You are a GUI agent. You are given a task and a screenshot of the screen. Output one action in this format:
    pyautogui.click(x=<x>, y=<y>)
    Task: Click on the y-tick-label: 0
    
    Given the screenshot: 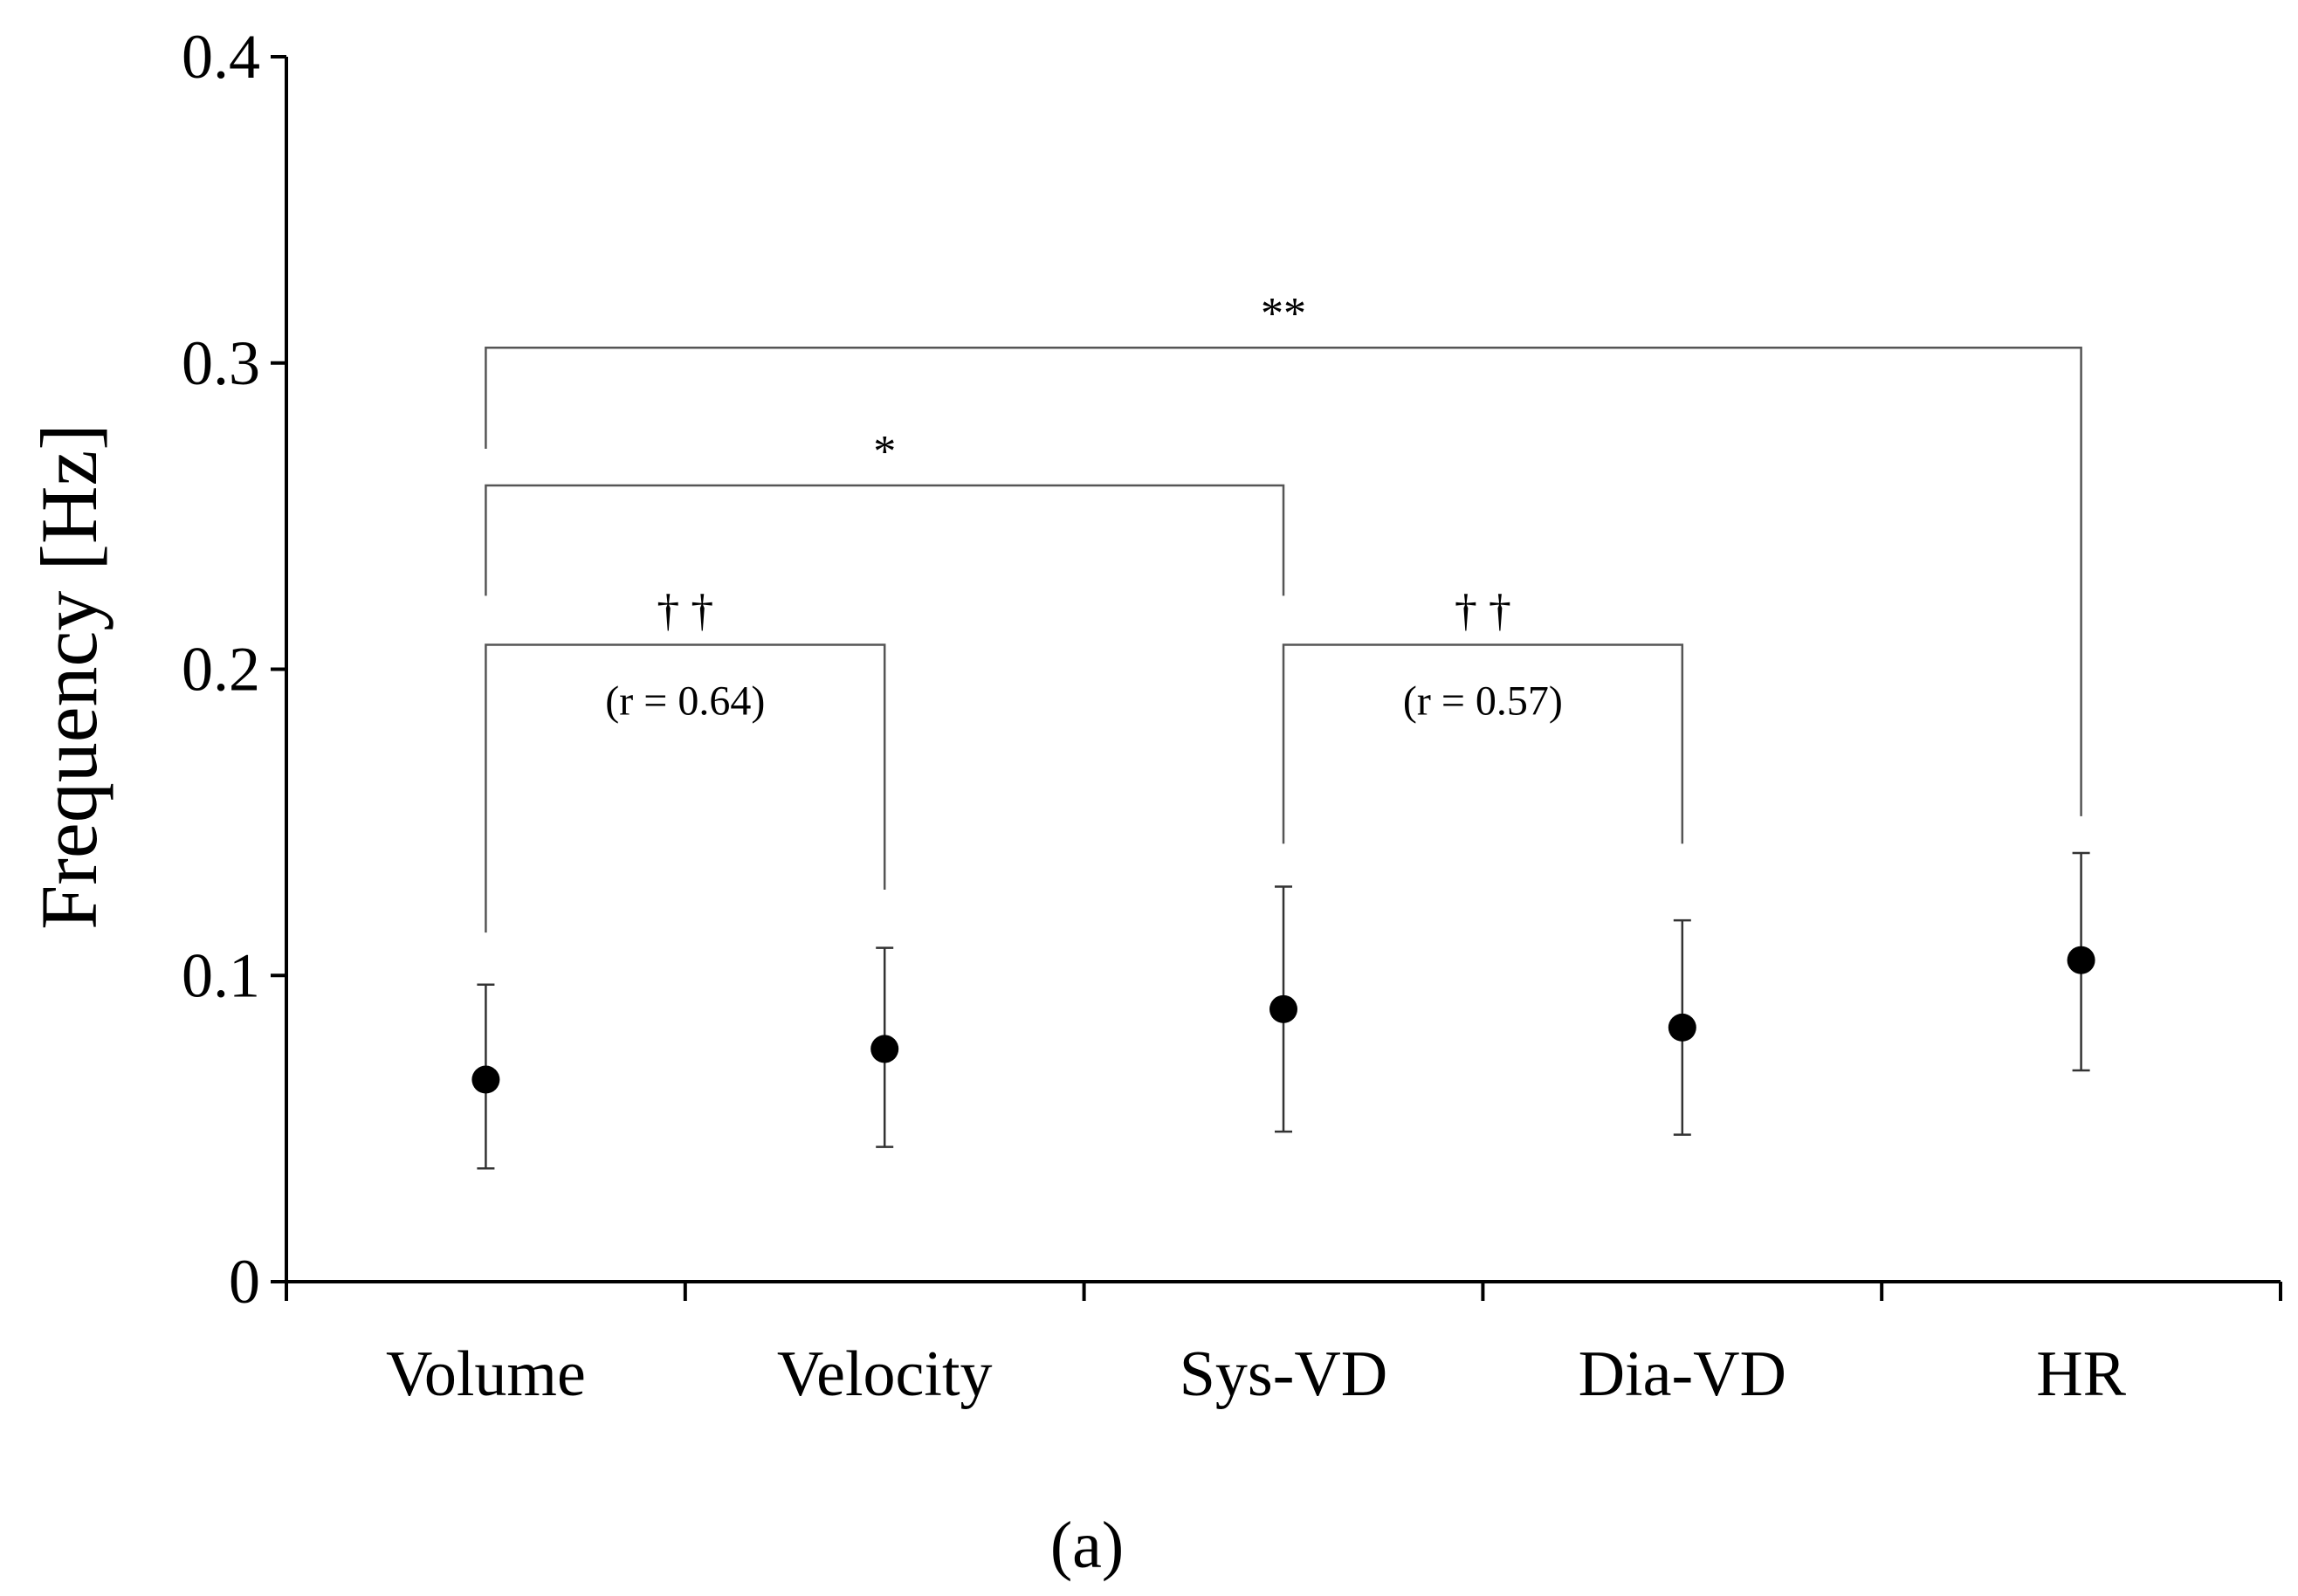 What is the action you would take?
    pyautogui.click(x=245, y=1282)
    